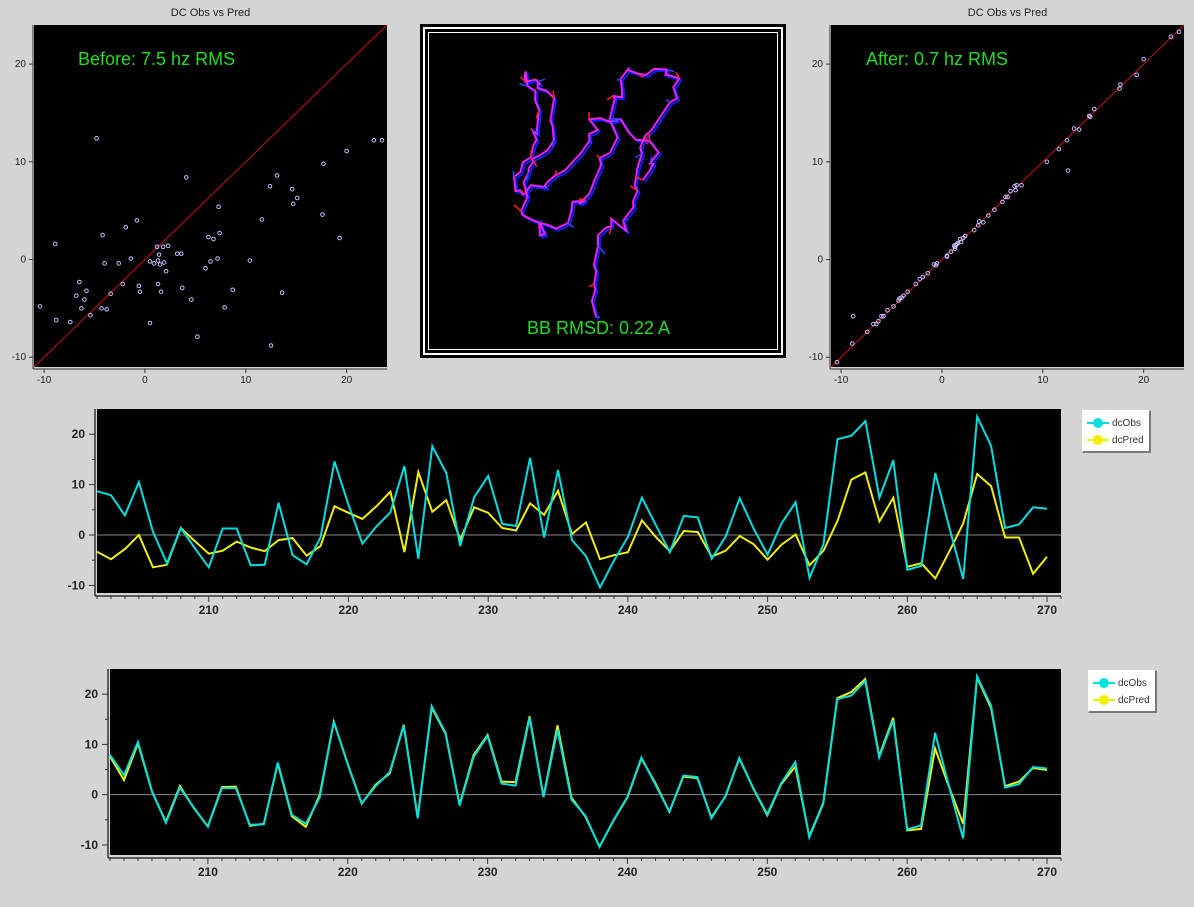  What do you see at coordinates (1115, 440) in the screenshot?
I see `legend-item-dcpred: dcPred` at bounding box center [1115, 440].